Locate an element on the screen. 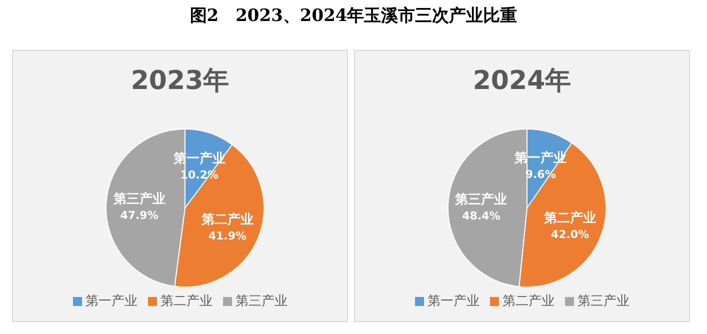 This screenshot has height=334, width=707. data-label: 41.9% is located at coordinates (227, 235).